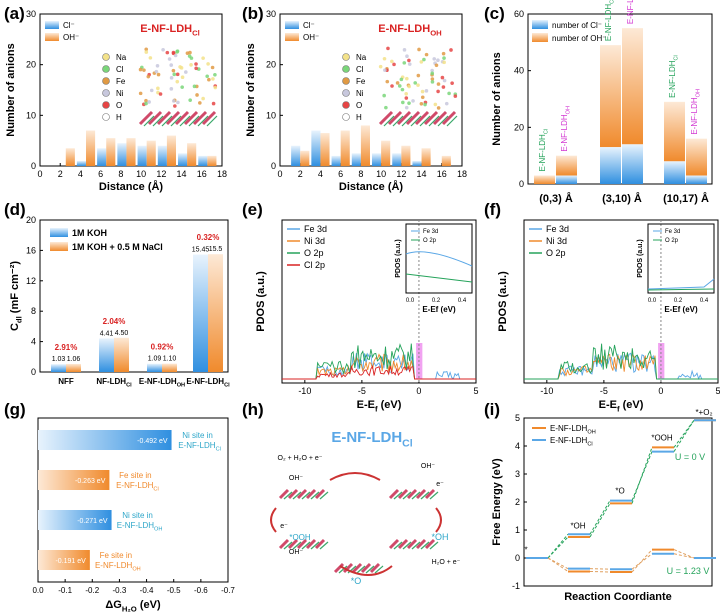  What do you see at coordinates (340, 174) in the screenshot?
I see `x-tick-label: 6` at bounding box center [340, 174].